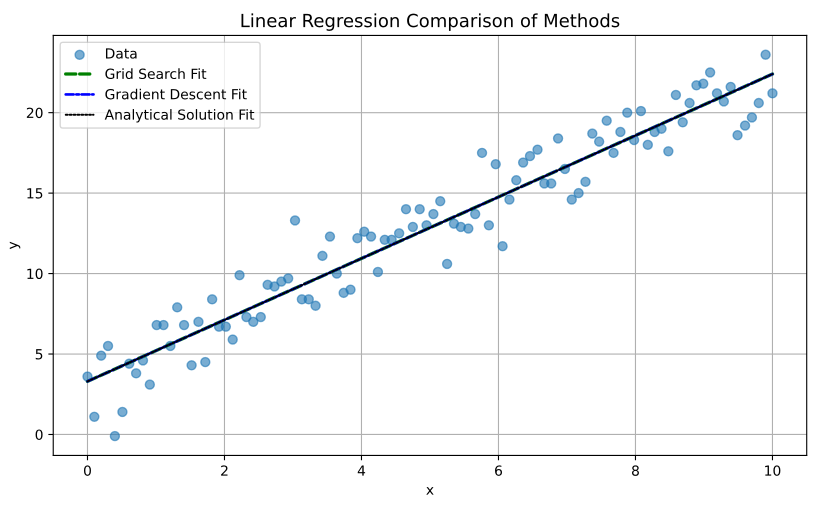 The width and height of the screenshot is (819, 506). What do you see at coordinates (635, 470) in the screenshot?
I see `x-tick-label: 8` at bounding box center [635, 470].